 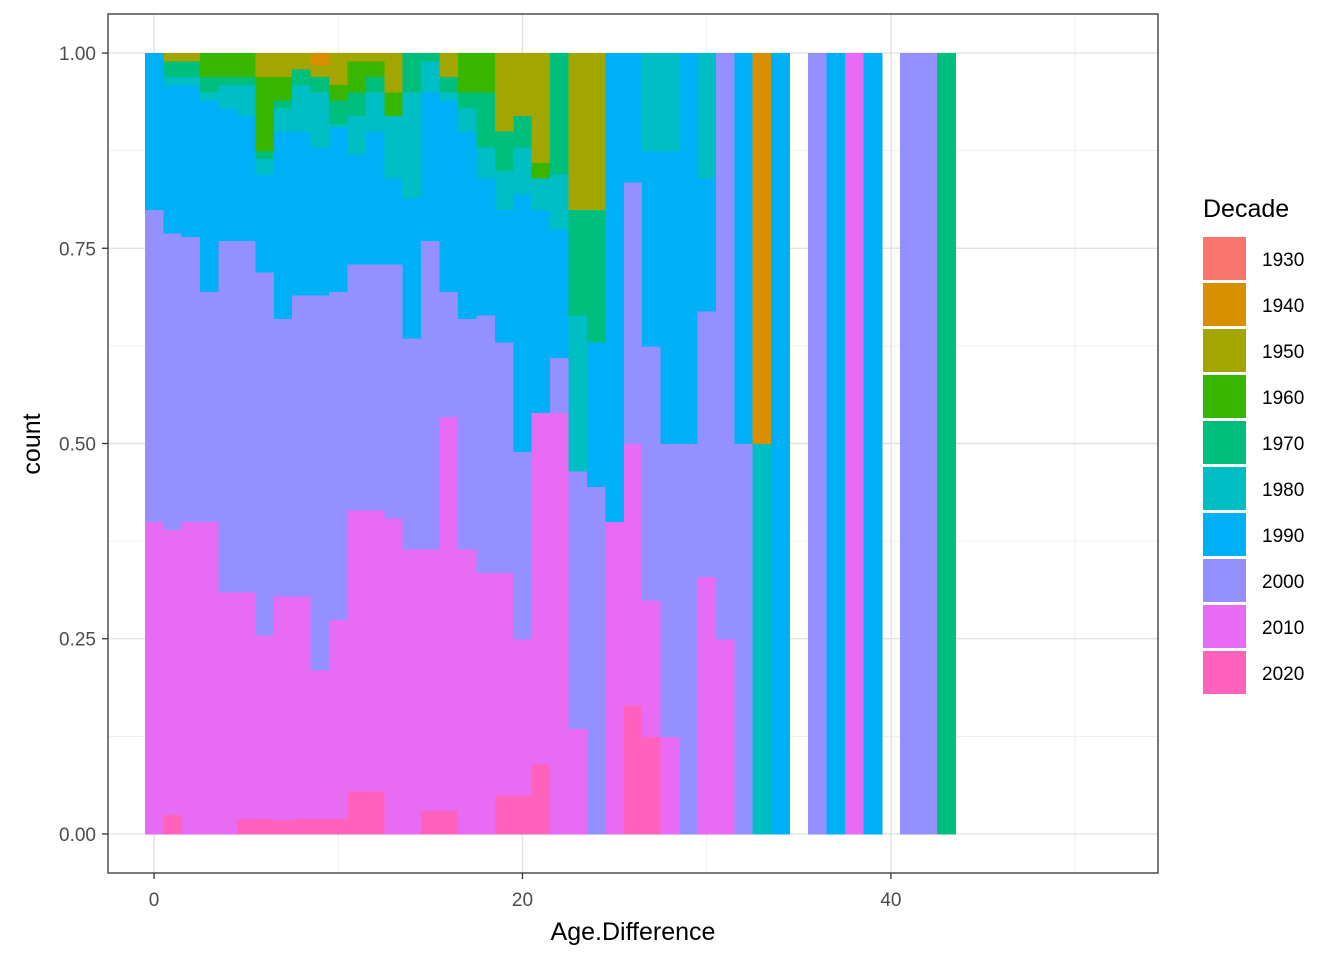 I want to click on legend-label: 2010, so click(x=1283, y=628).